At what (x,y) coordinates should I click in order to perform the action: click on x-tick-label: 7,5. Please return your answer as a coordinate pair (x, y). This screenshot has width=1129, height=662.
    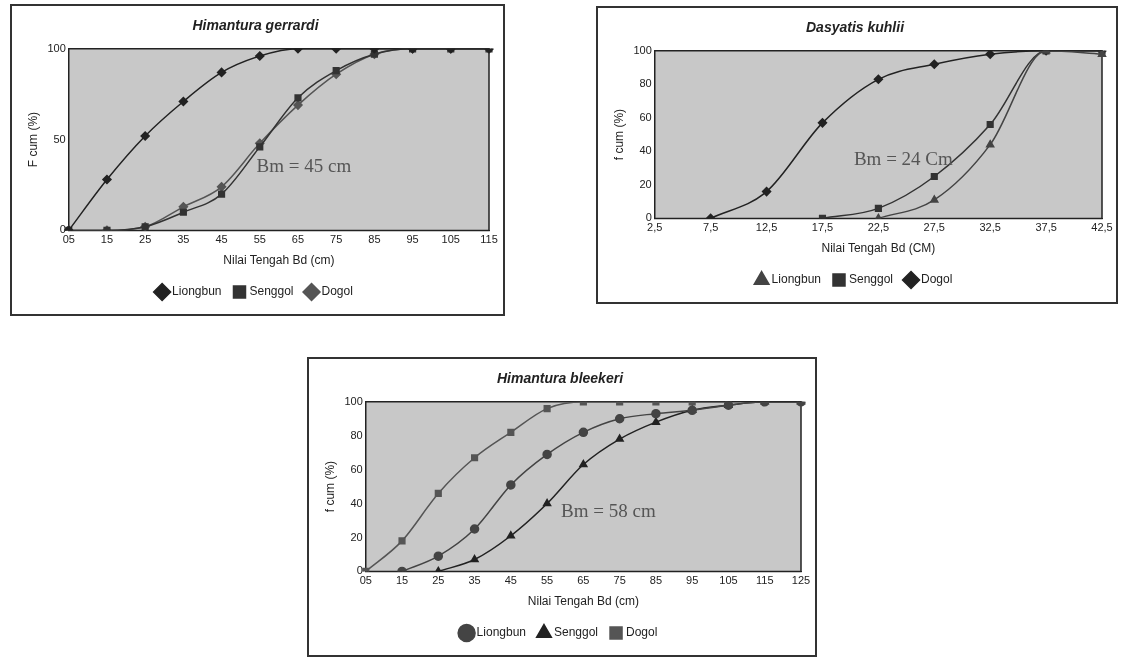
    Looking at the image, I should click on (711, 227).